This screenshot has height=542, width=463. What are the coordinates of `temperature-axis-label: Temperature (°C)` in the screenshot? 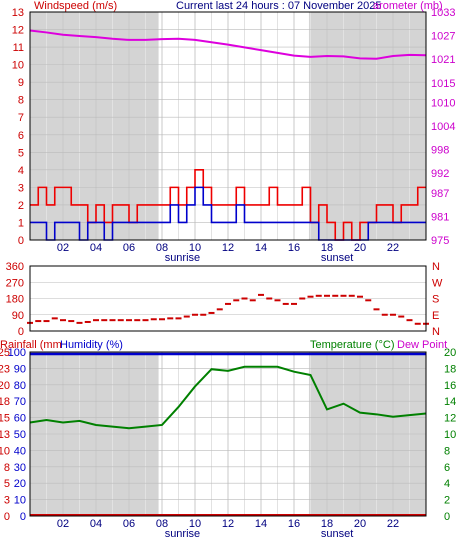 It's located at (352, 345).